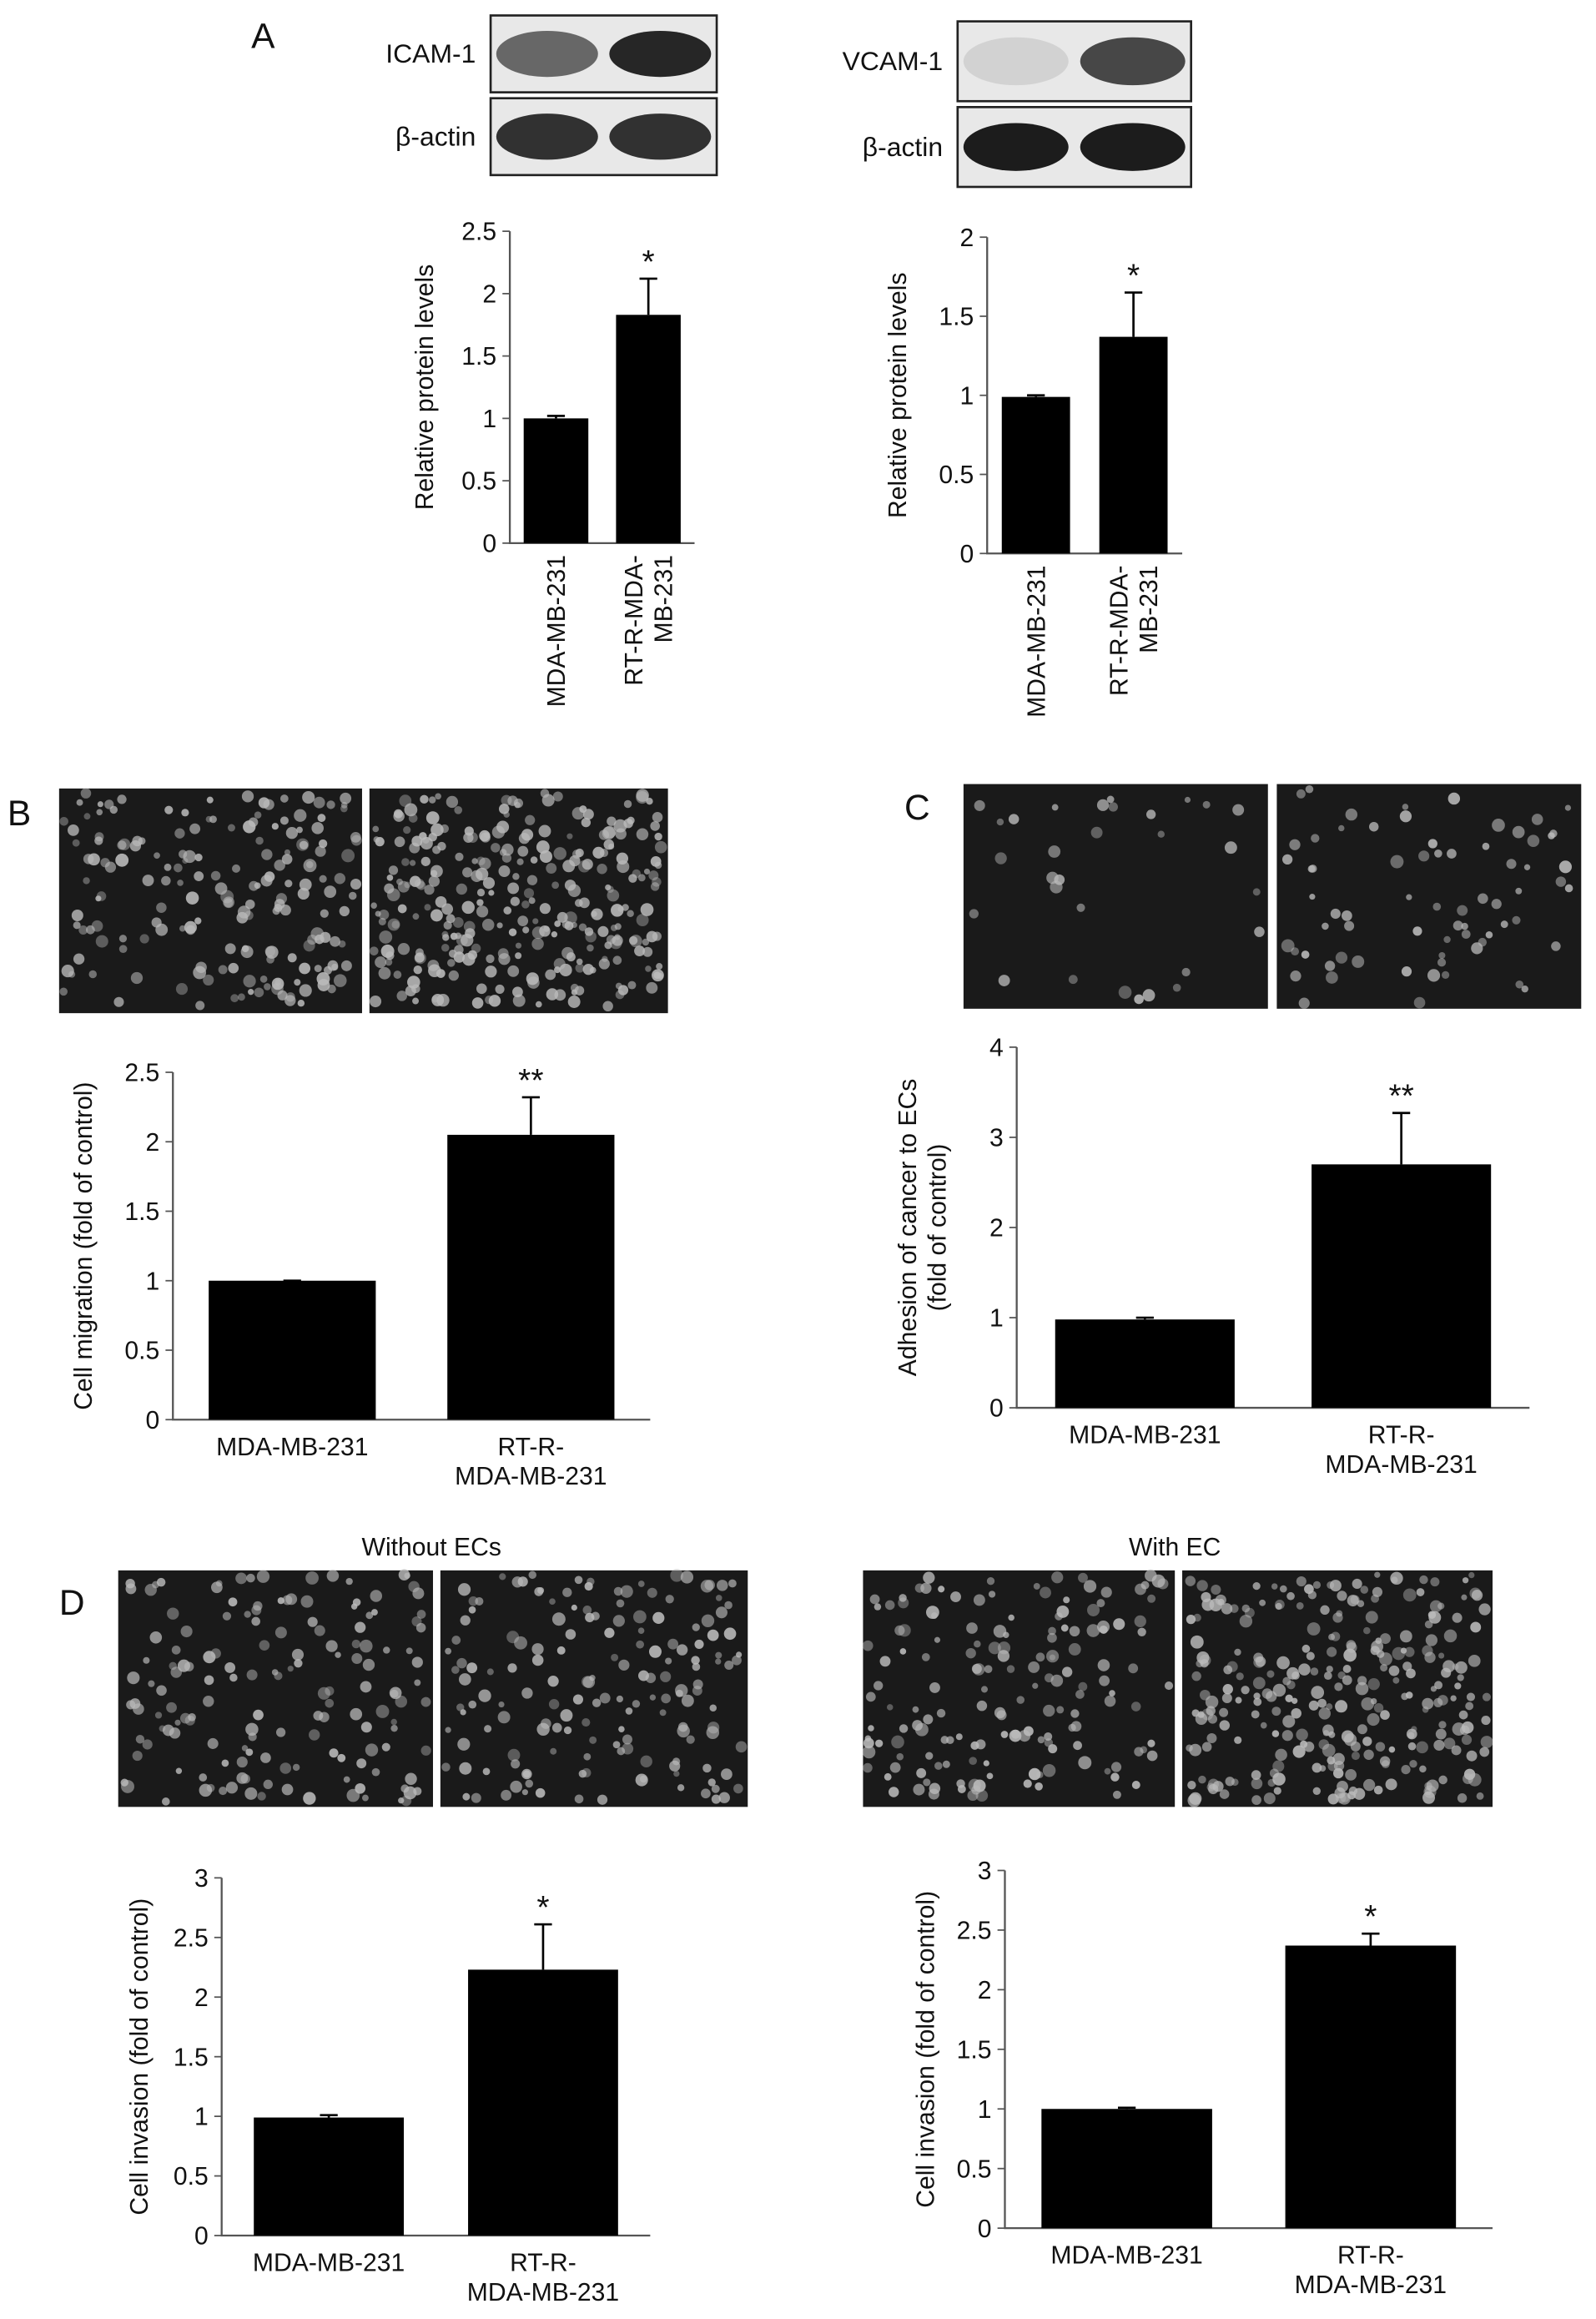 Image resolution: width=1596 pixels, height=2319 pixels. Describe the element at coordinates (1133, 314) in the screenshot. I see `error-bar` at that location.